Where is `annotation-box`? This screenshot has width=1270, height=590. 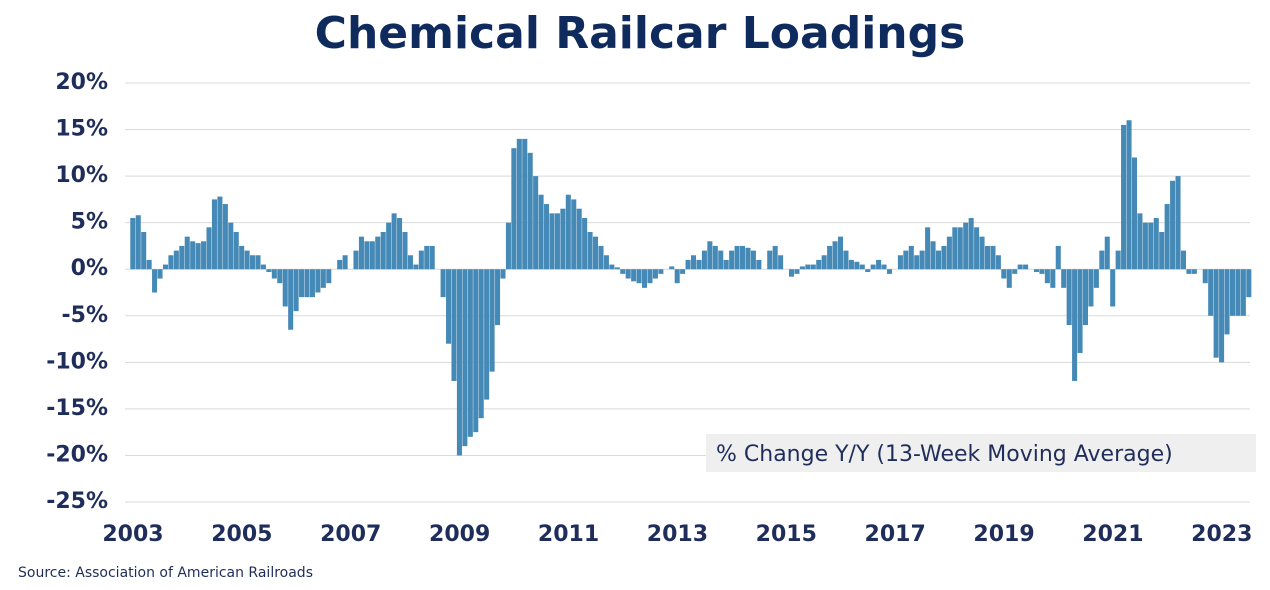
annotation-box is located at coordinates (981, 453).